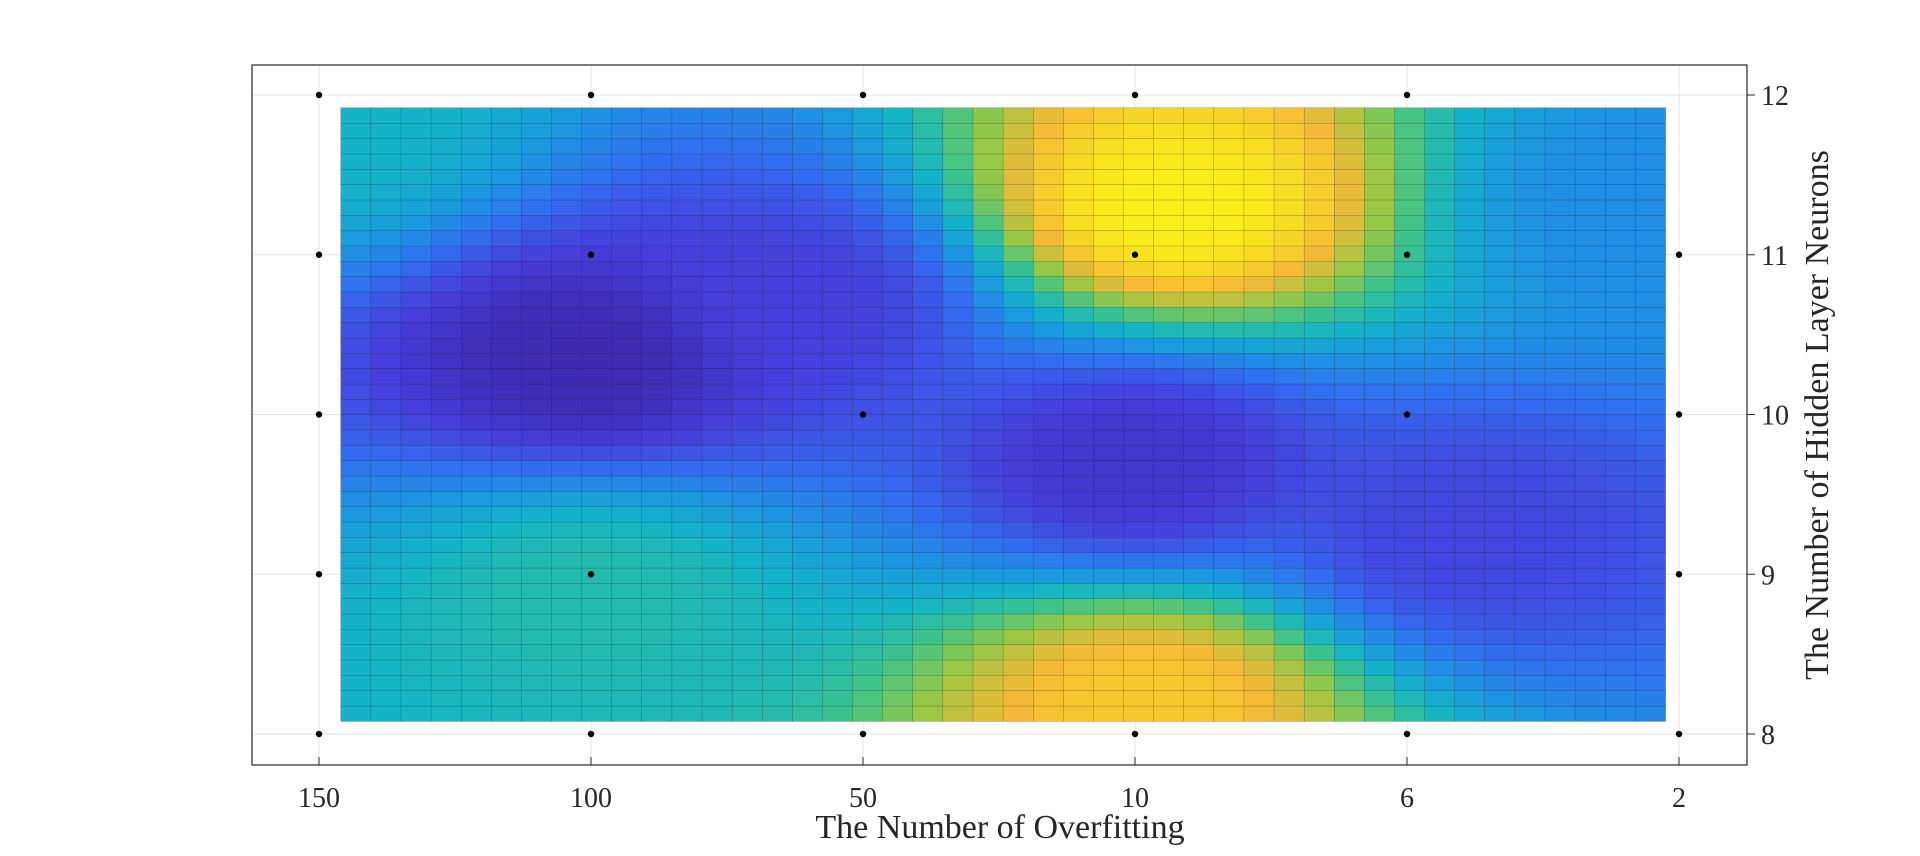  I want to click on x-tick-label: 150, so click(319, 798).